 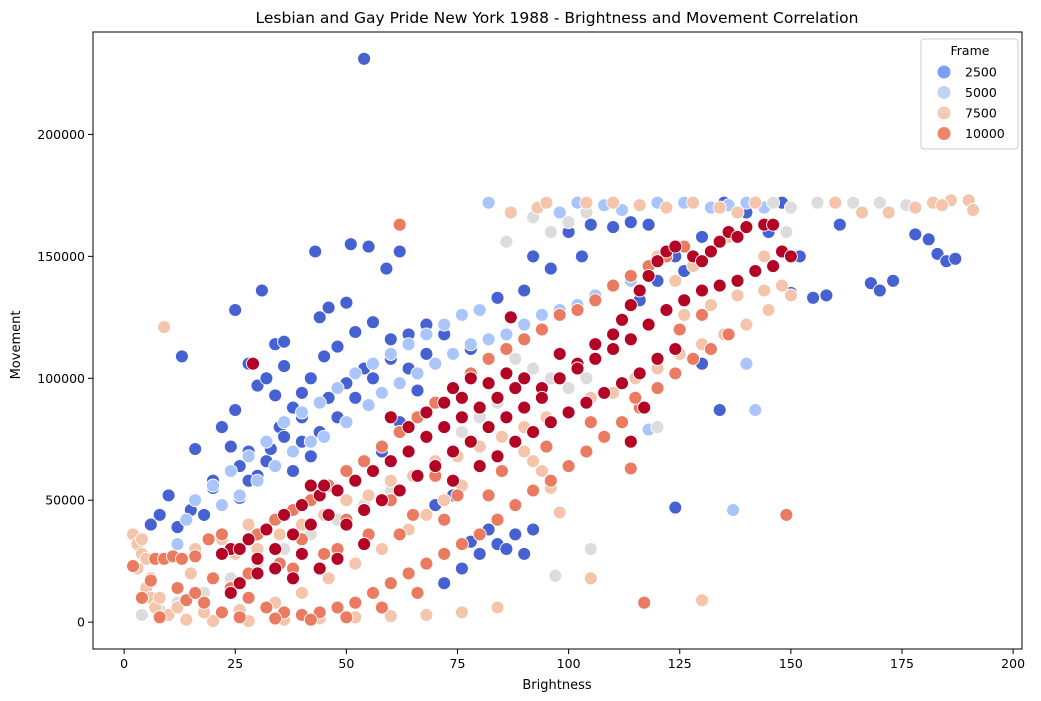 I want to click on legend-label: 2500, so click(x=981, y=72).